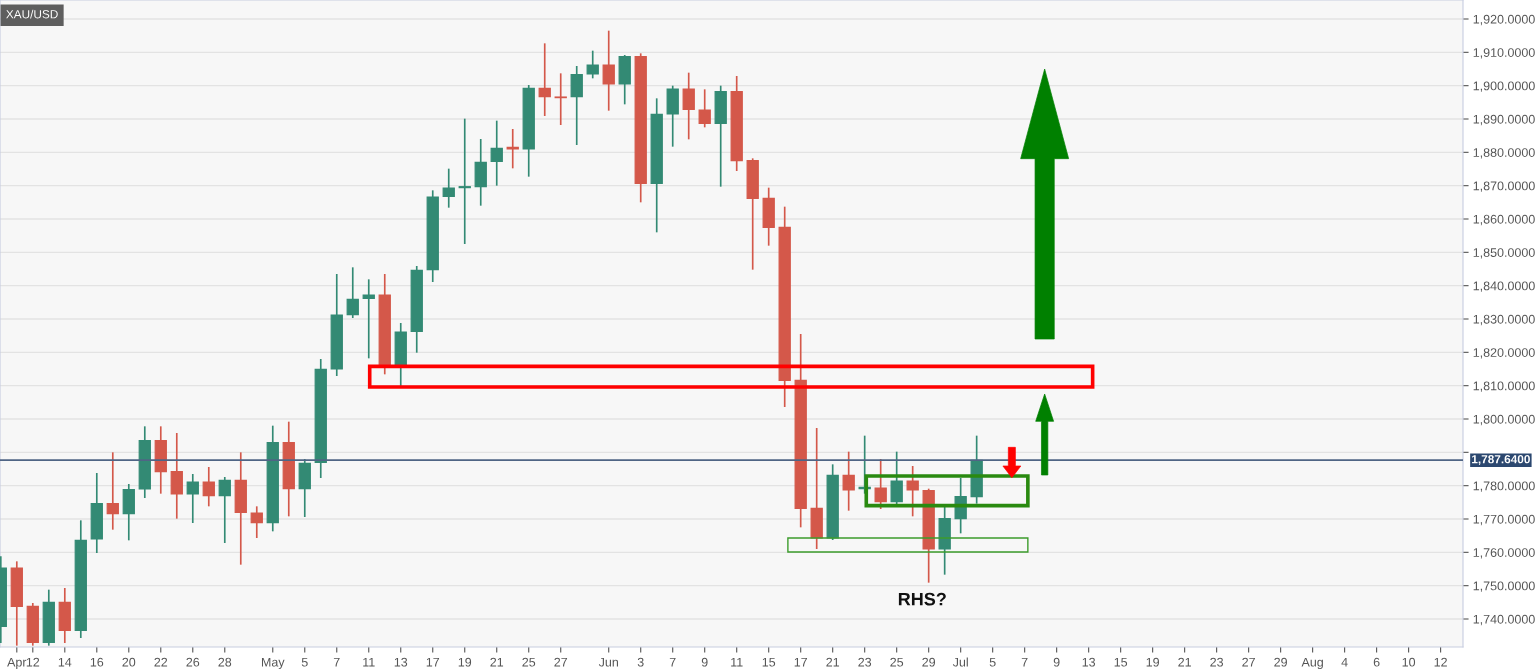 This screenshot has width=1536, height=669. What do you see at coordinates (922, 599) in the screenshot?
I see `annotation: RHS?` at bounding box center [922, 599].